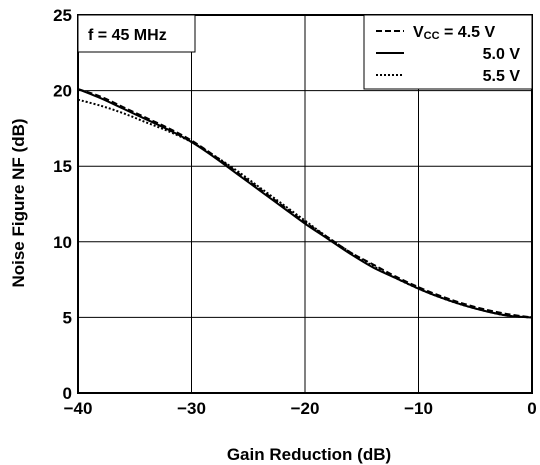  What do you see at coordinates (531, 408) in the screenshot?
I see `x-tick-label: 0` at bounding box center [531, 408].